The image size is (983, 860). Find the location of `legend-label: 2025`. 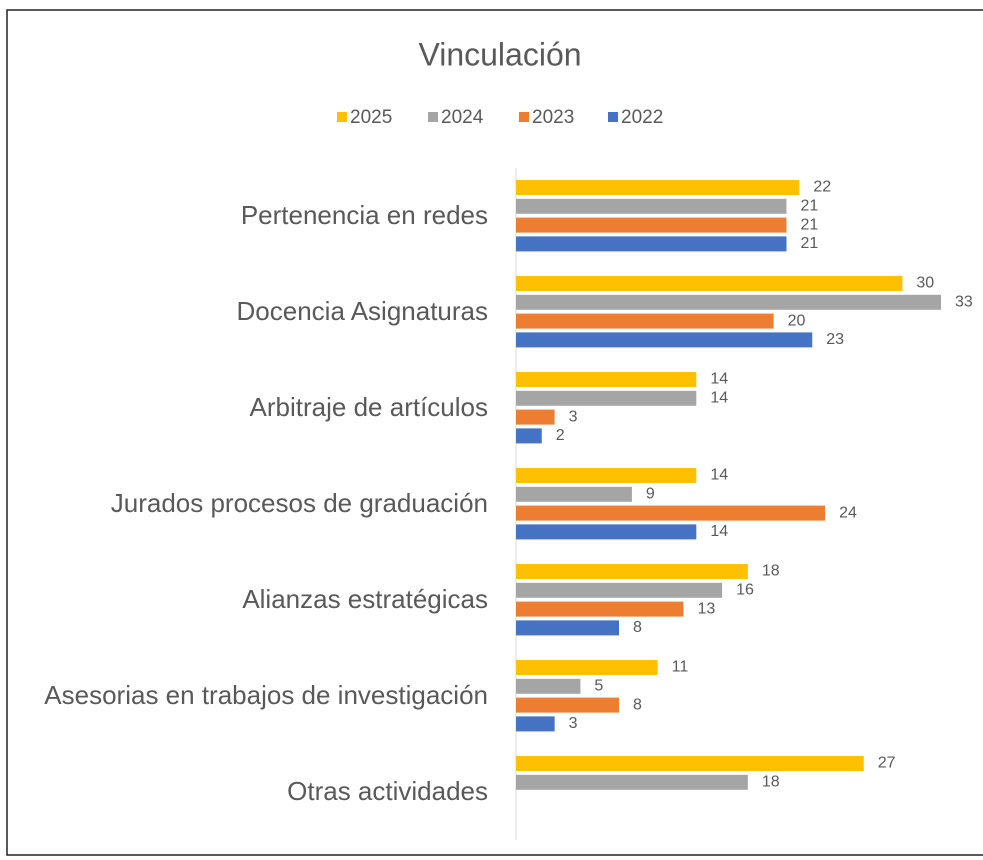

legend-label: 2025 is located at coordinates (371, 117).